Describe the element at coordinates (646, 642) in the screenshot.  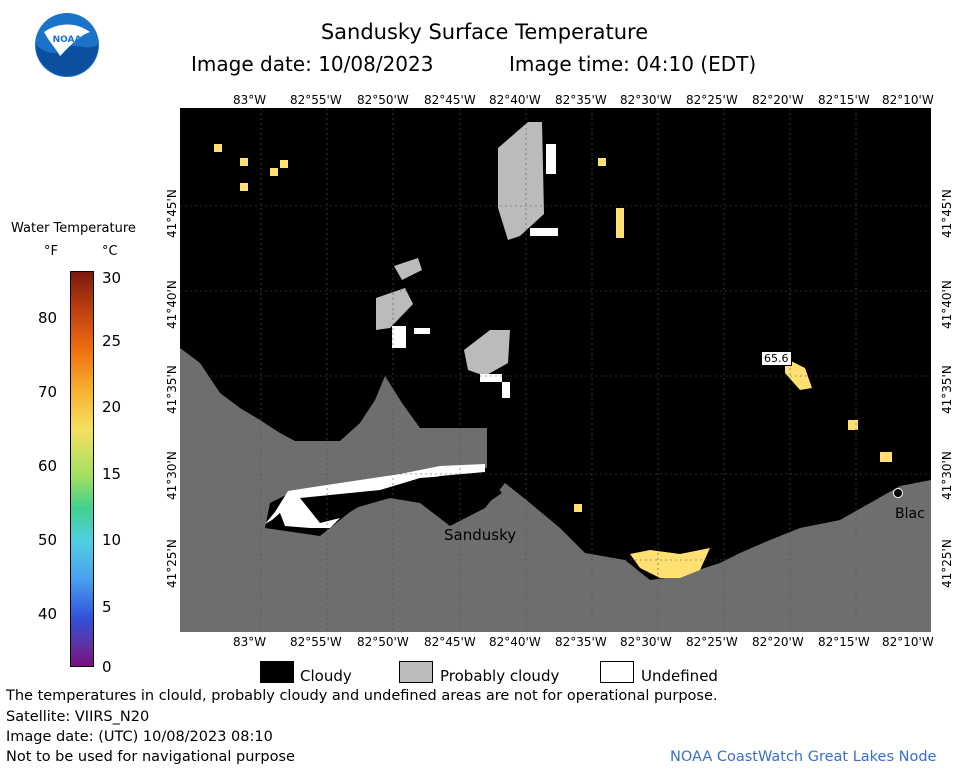
I see `bottom-lon-label: 82°30'W` at that location.